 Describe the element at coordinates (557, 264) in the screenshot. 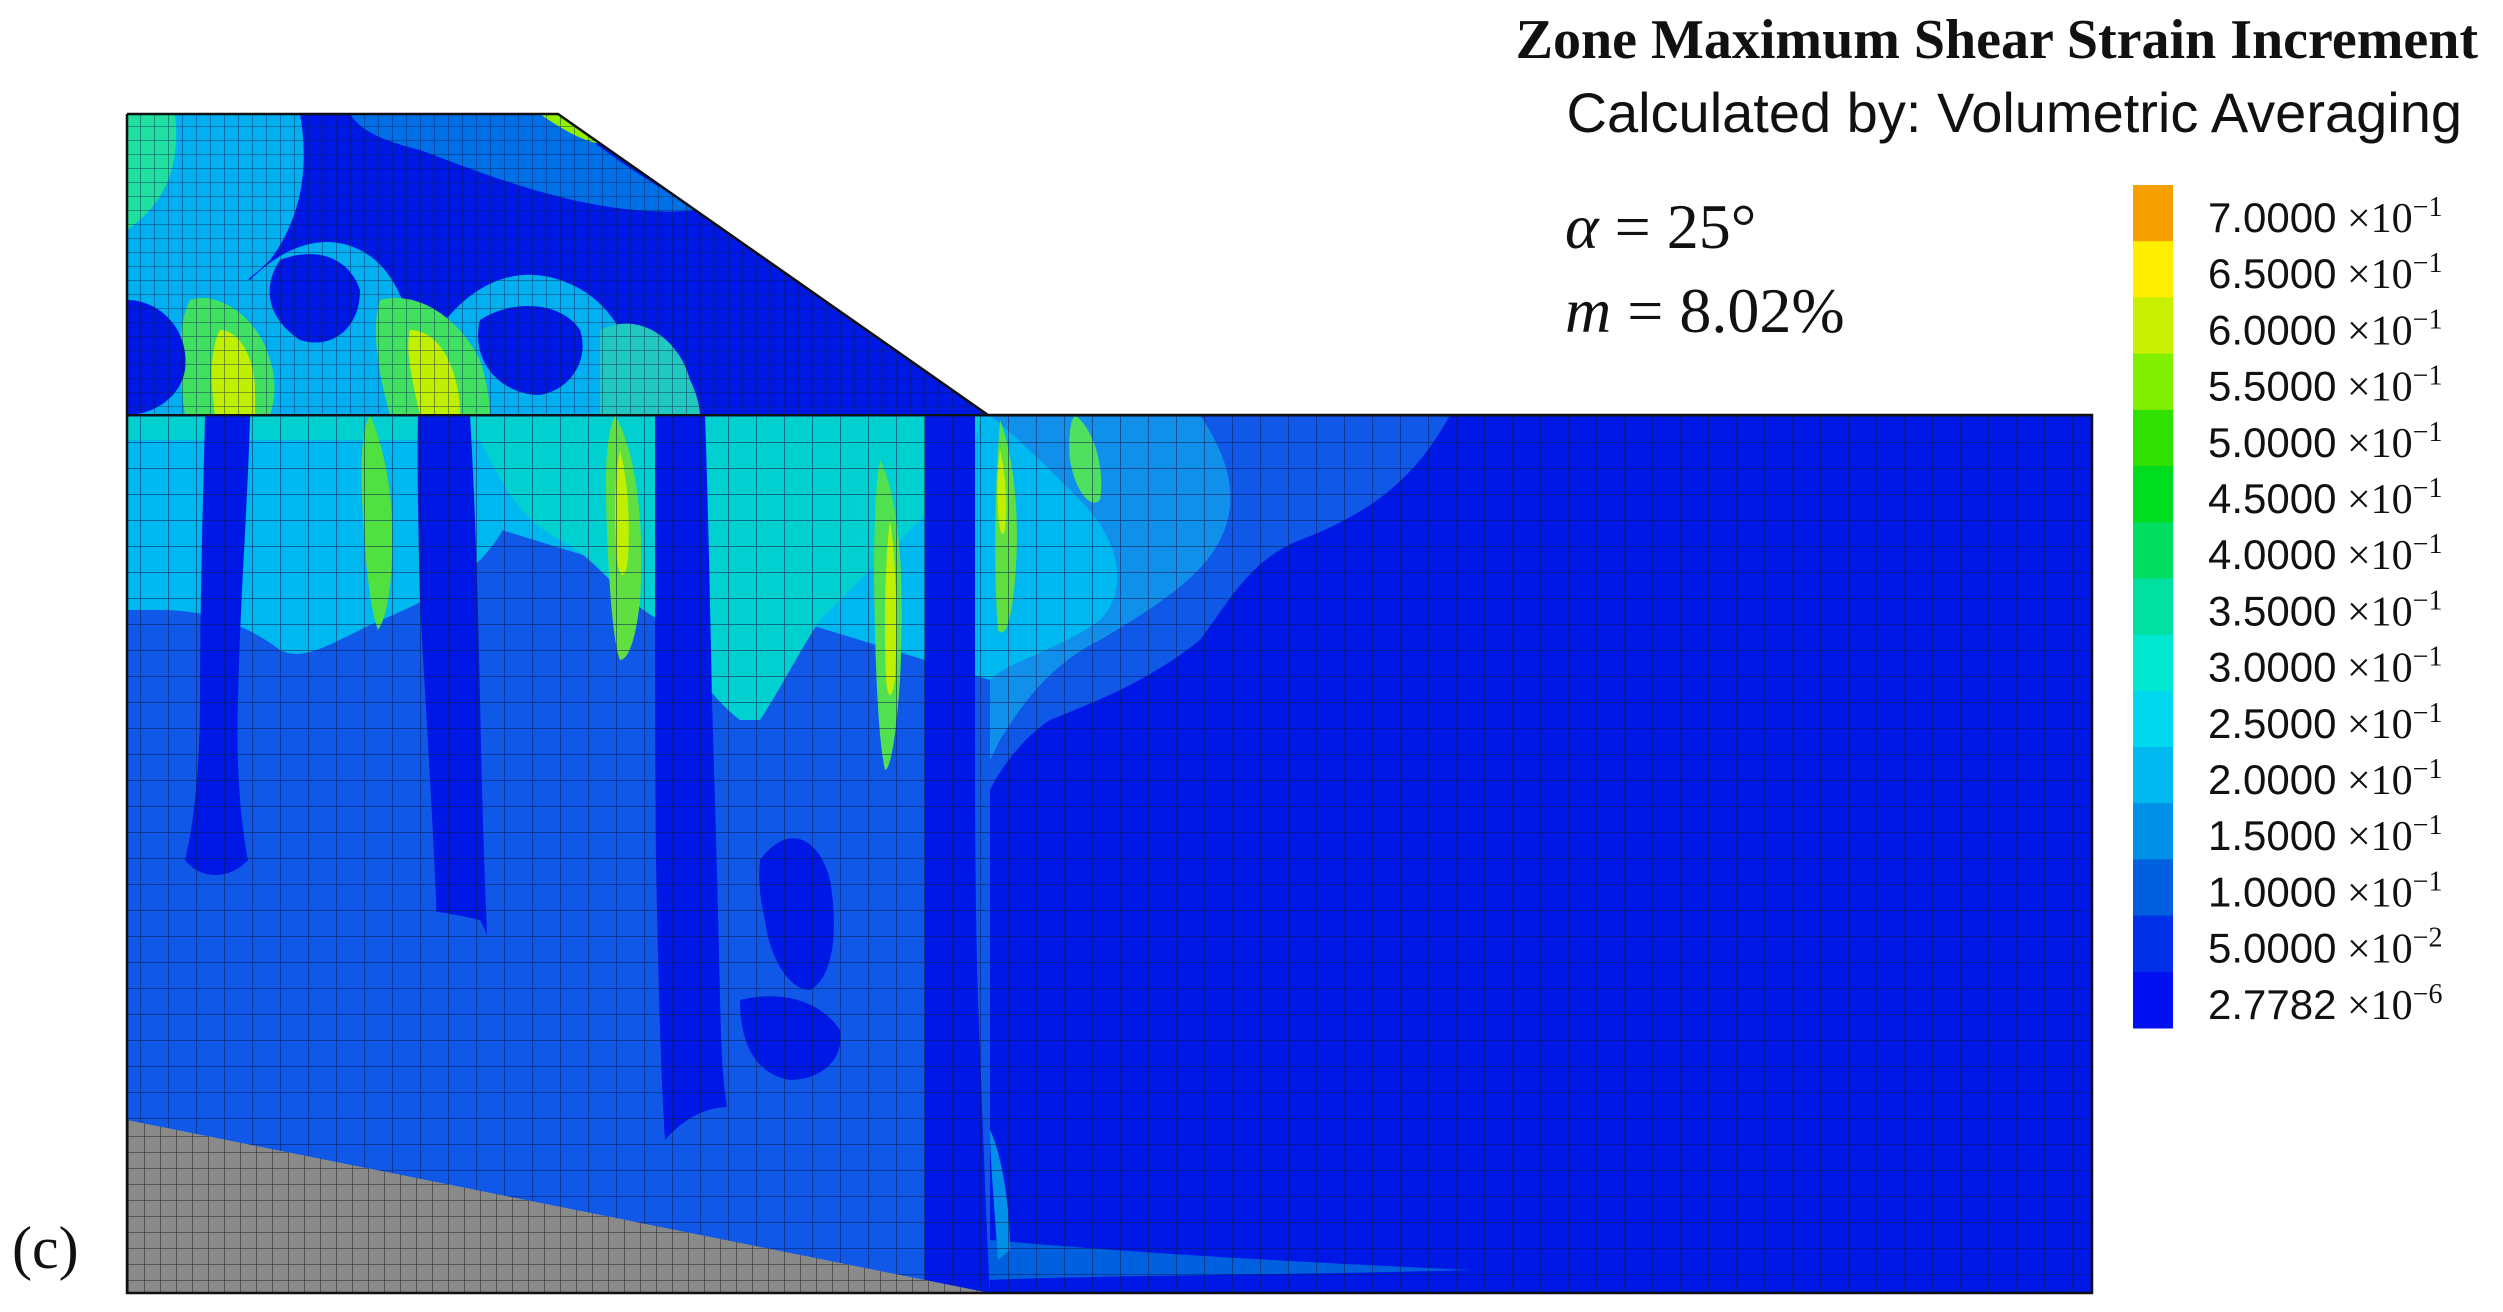

I see `slope-mesh` at that location.